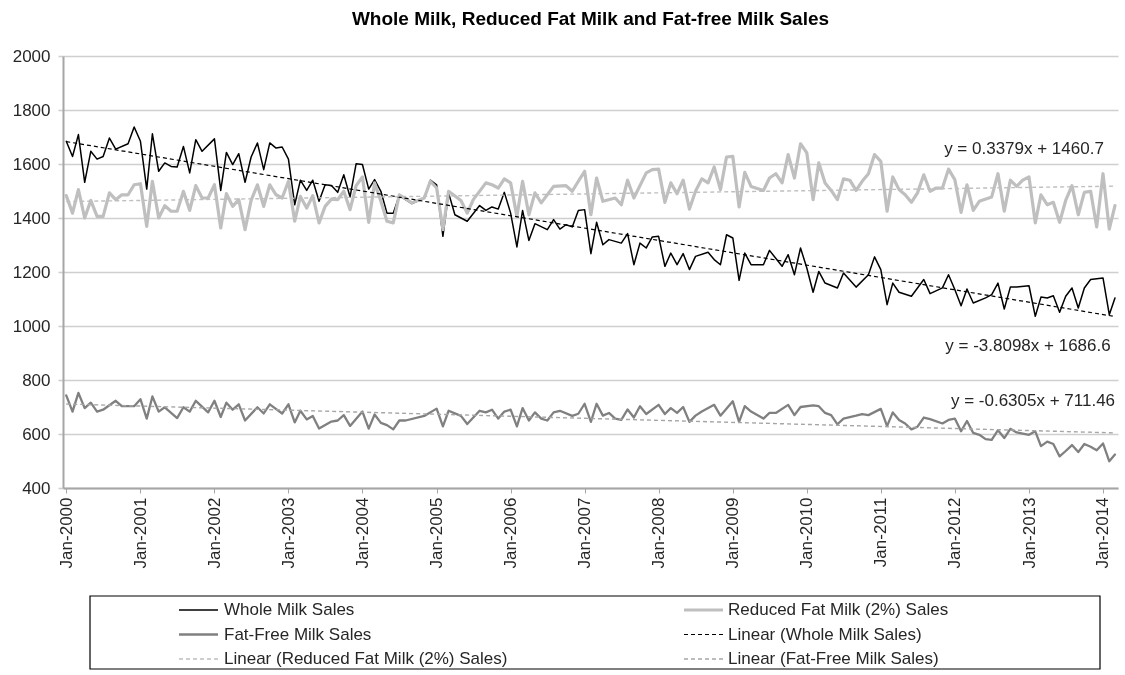 The width and height of the screenshot is (1125, 675). Describe the element at coordinates (298, 634) in the screenshot. I see `legend-label: Fat-Free Milk Sales` at that location.